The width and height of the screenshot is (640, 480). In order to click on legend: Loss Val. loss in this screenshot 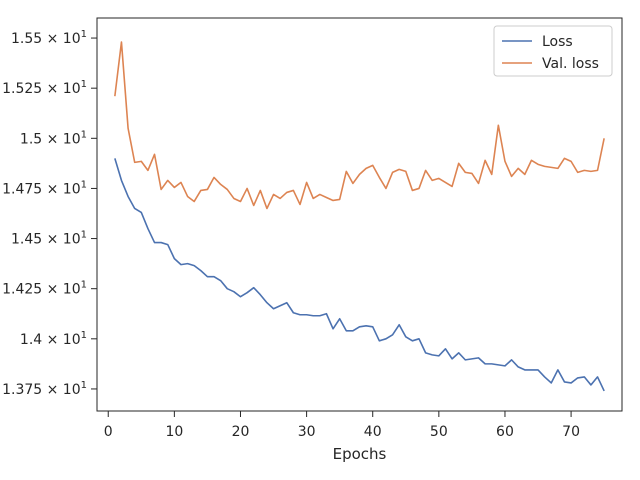, I will do `click(553, 51)`.